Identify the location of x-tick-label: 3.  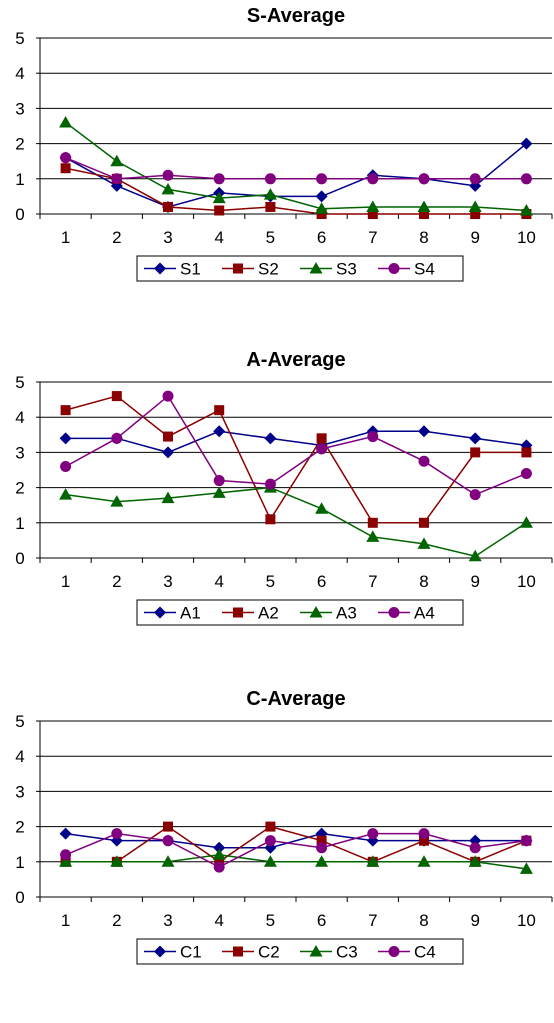
(167, 920).